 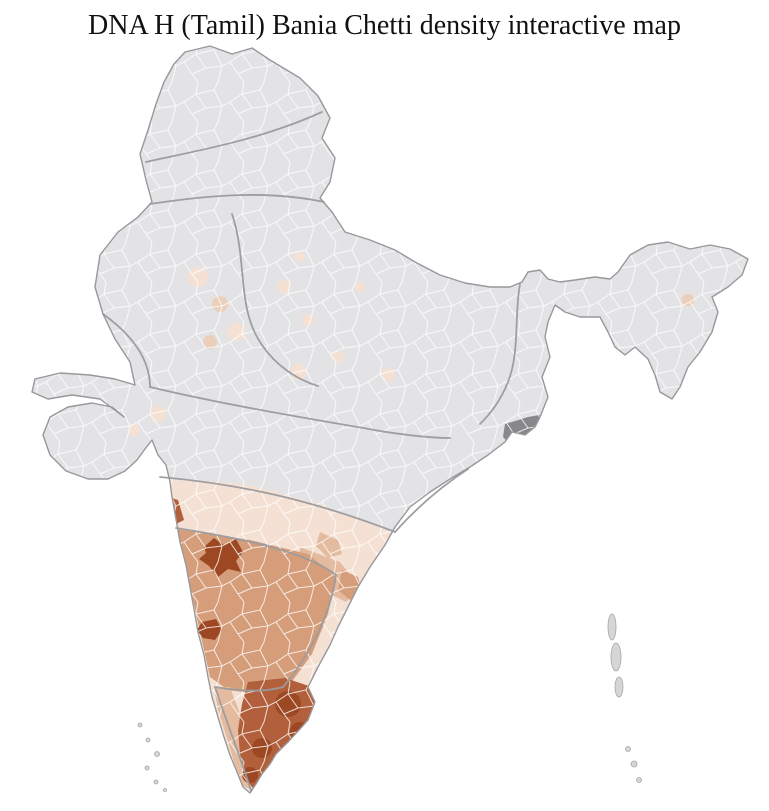 What do you see at coordinates (152, 757) in the screenshot?
I see `lakshadweep-islands` at bounding box center [152, 757].